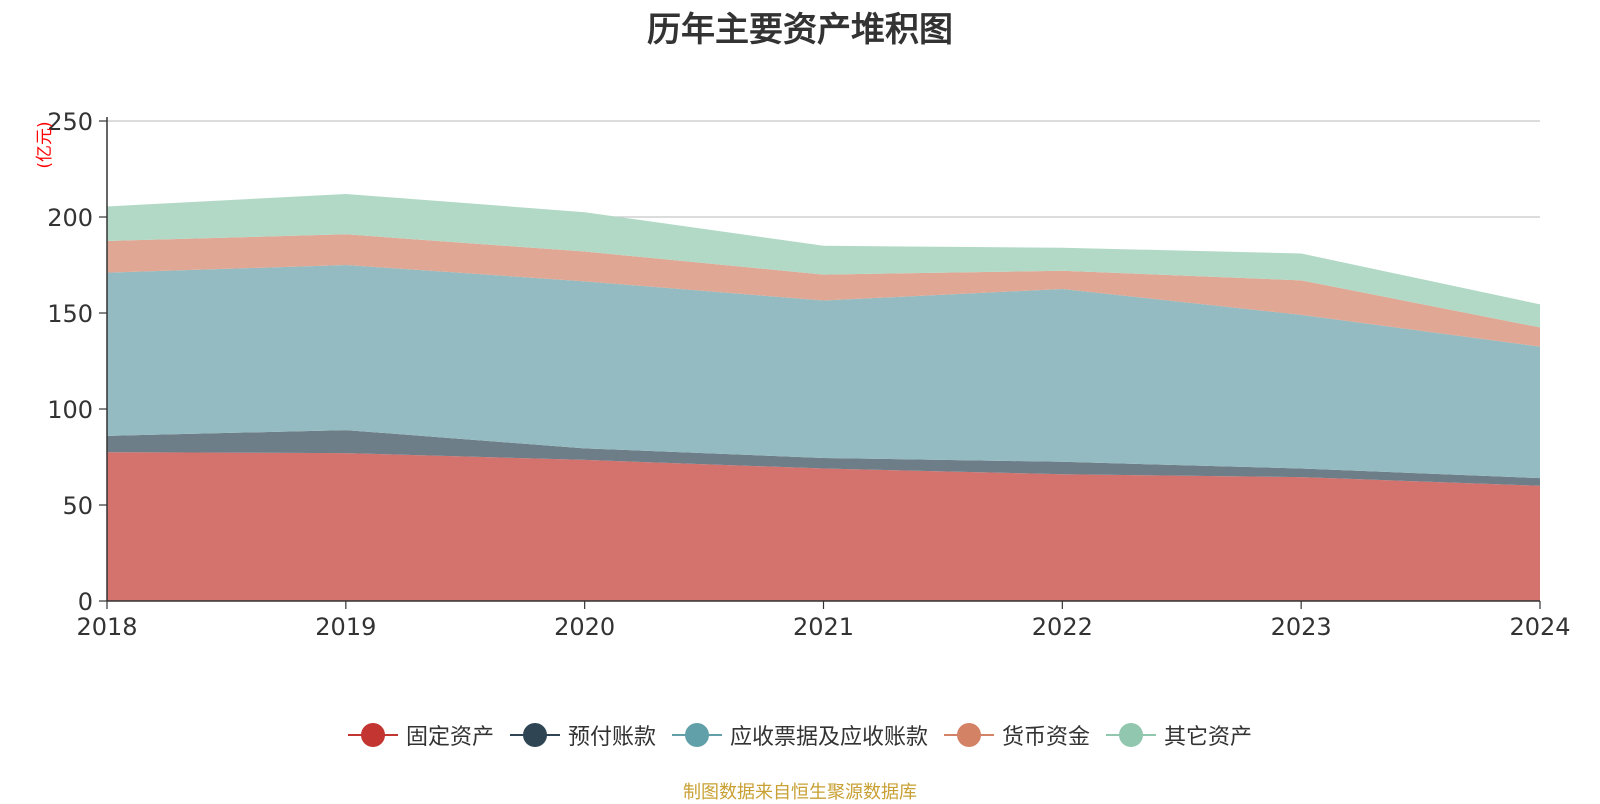 The height and width of the screenshot is (804, 1600). Describe the element at coordinates (45, 144) in the screenshot. I see `y-axis-unit-label: (亿元)` at that location.